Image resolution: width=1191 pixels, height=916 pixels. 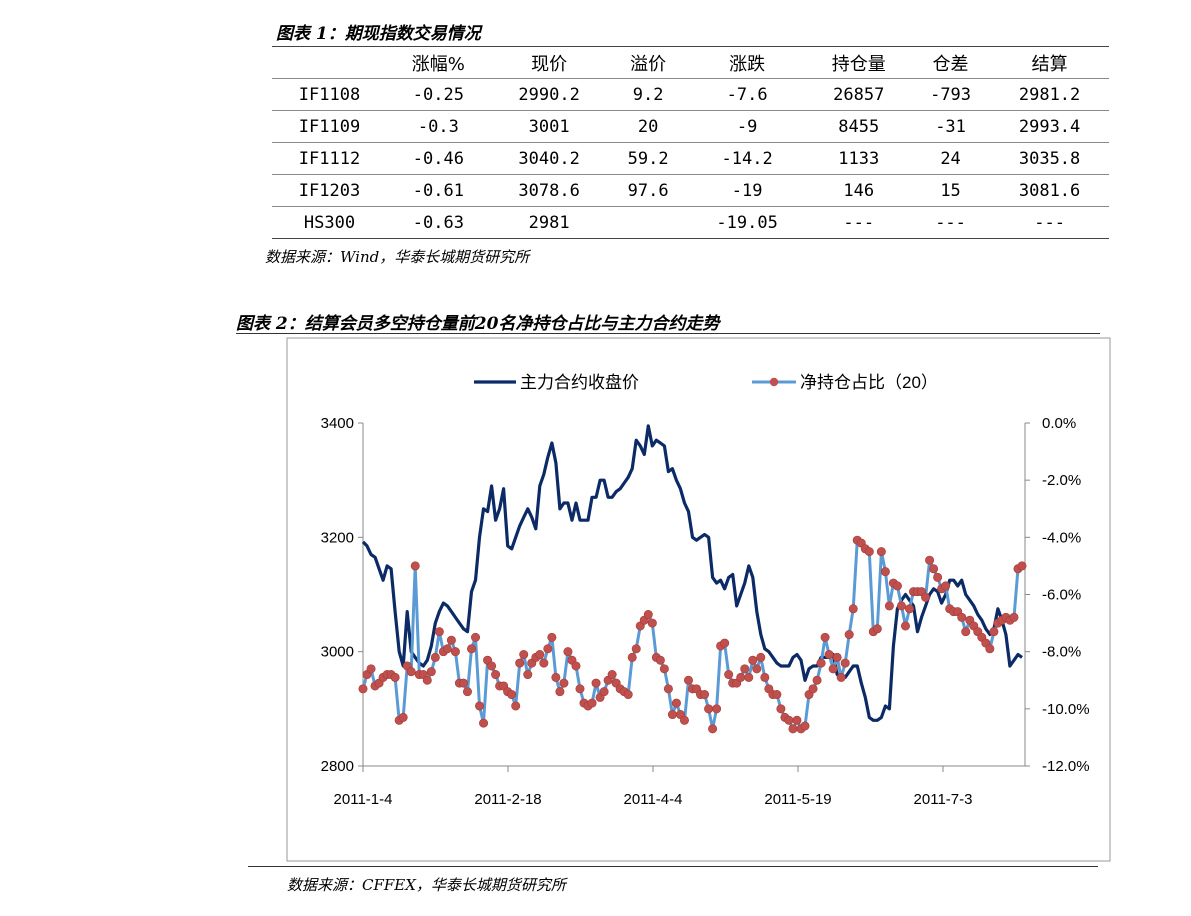 What do you see at coordinates (1061, 480) in the screenshot?
I see `right-tick-label: -2.0%` at bounding box center [1061, 480].